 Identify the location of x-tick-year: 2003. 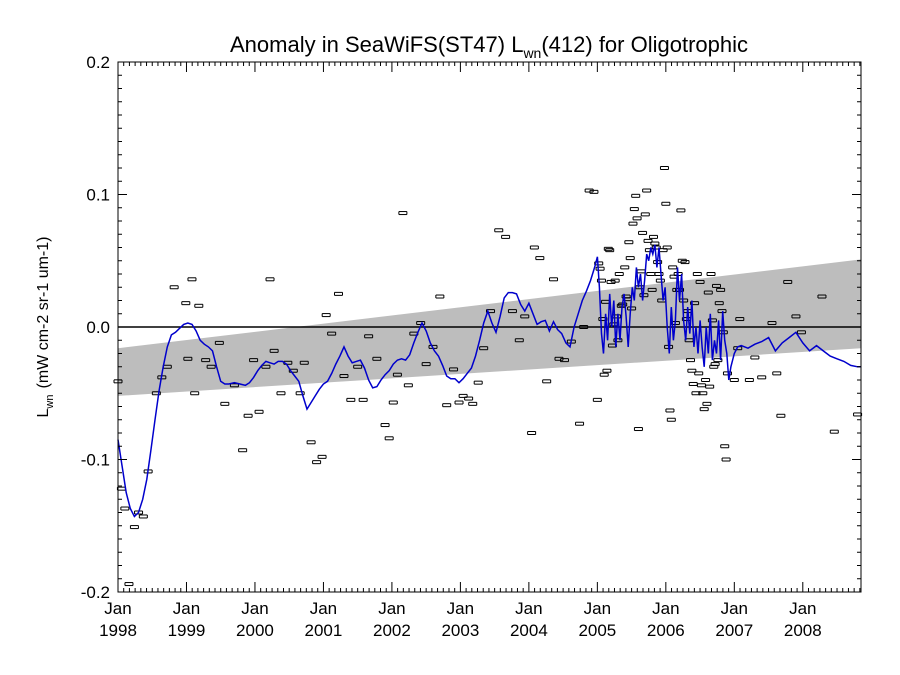
(460, 630).